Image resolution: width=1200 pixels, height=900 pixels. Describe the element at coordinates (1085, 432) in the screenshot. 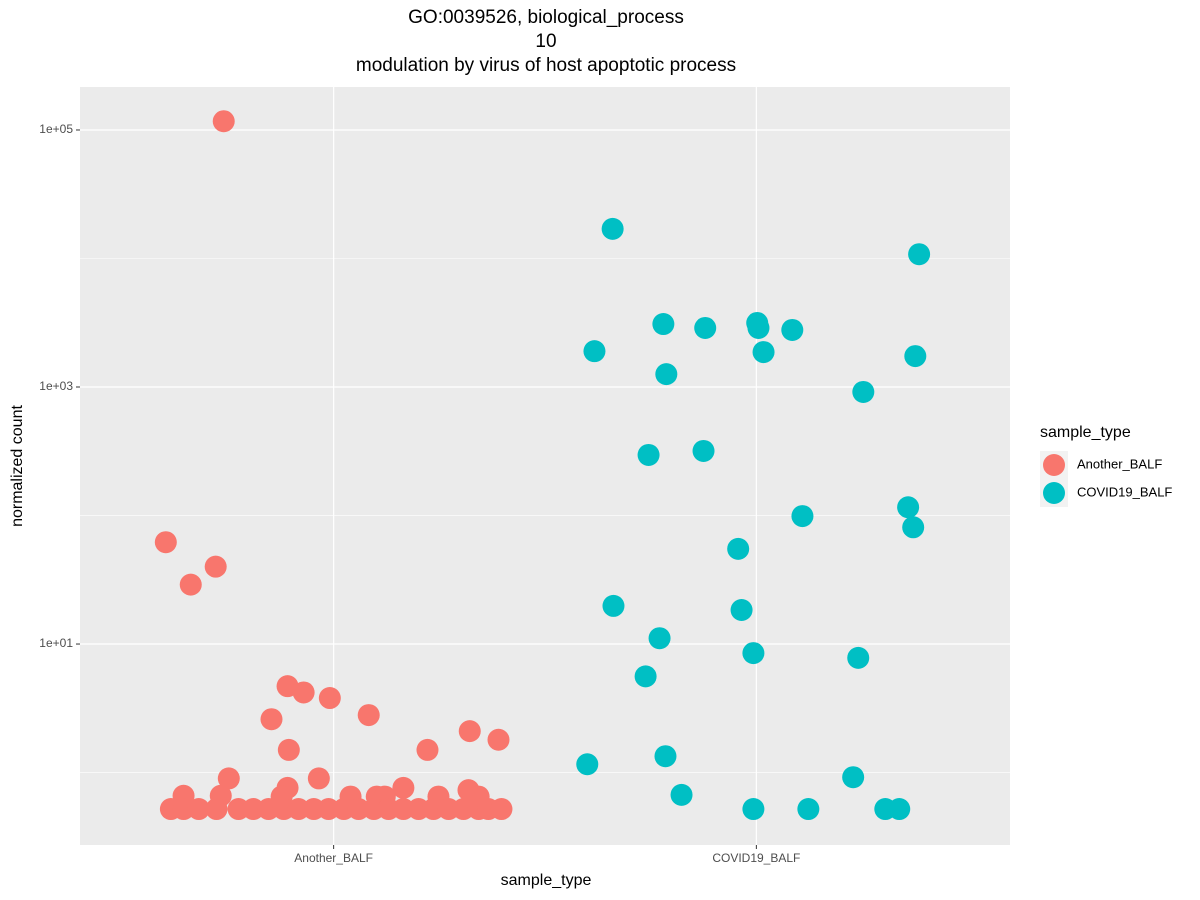

I see `legend-title: sample_type` at that location.